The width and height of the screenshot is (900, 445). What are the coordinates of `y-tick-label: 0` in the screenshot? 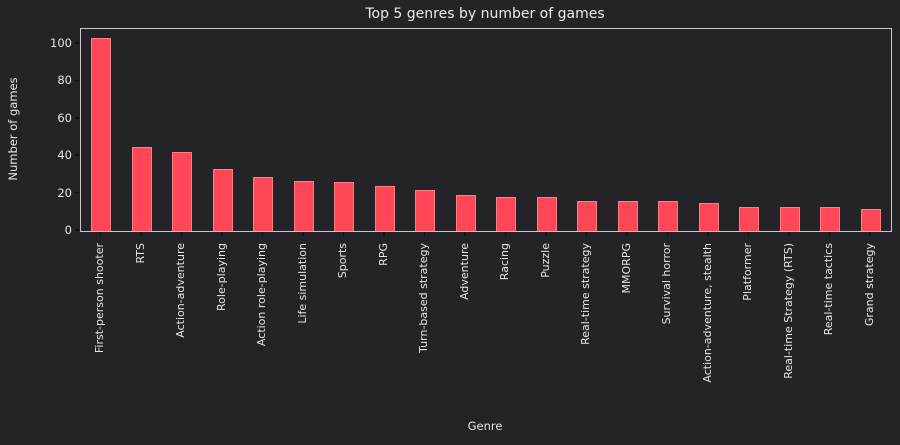 It's located at (68, 230).